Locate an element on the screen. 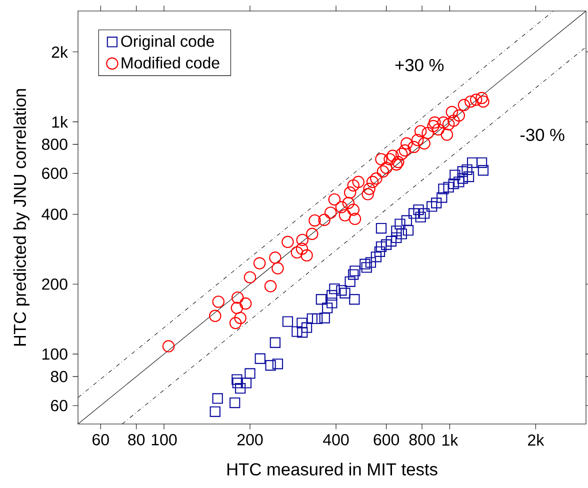 The width and height of the screenshot is (588, 488). y-tick-label: 60 is located at coordinates (59, 406).